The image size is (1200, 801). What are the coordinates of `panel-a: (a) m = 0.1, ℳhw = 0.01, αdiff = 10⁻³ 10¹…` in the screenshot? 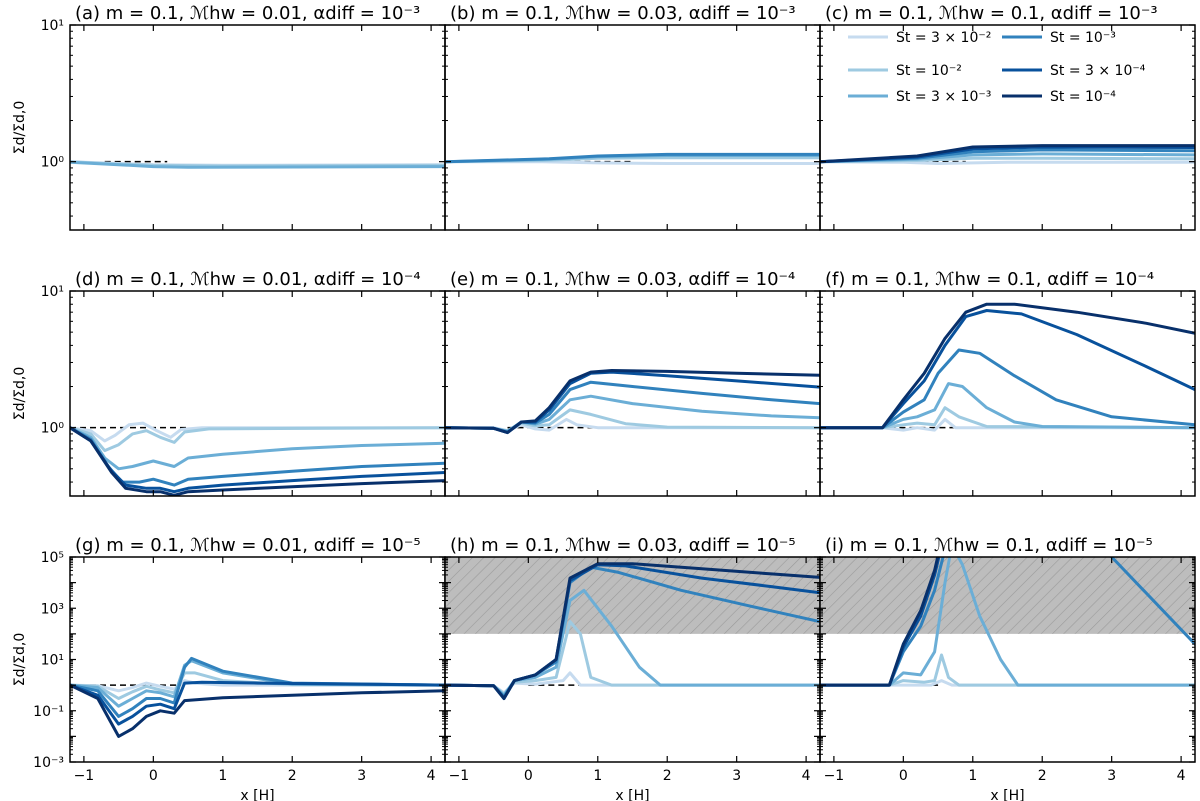 It's located at (229, 117).